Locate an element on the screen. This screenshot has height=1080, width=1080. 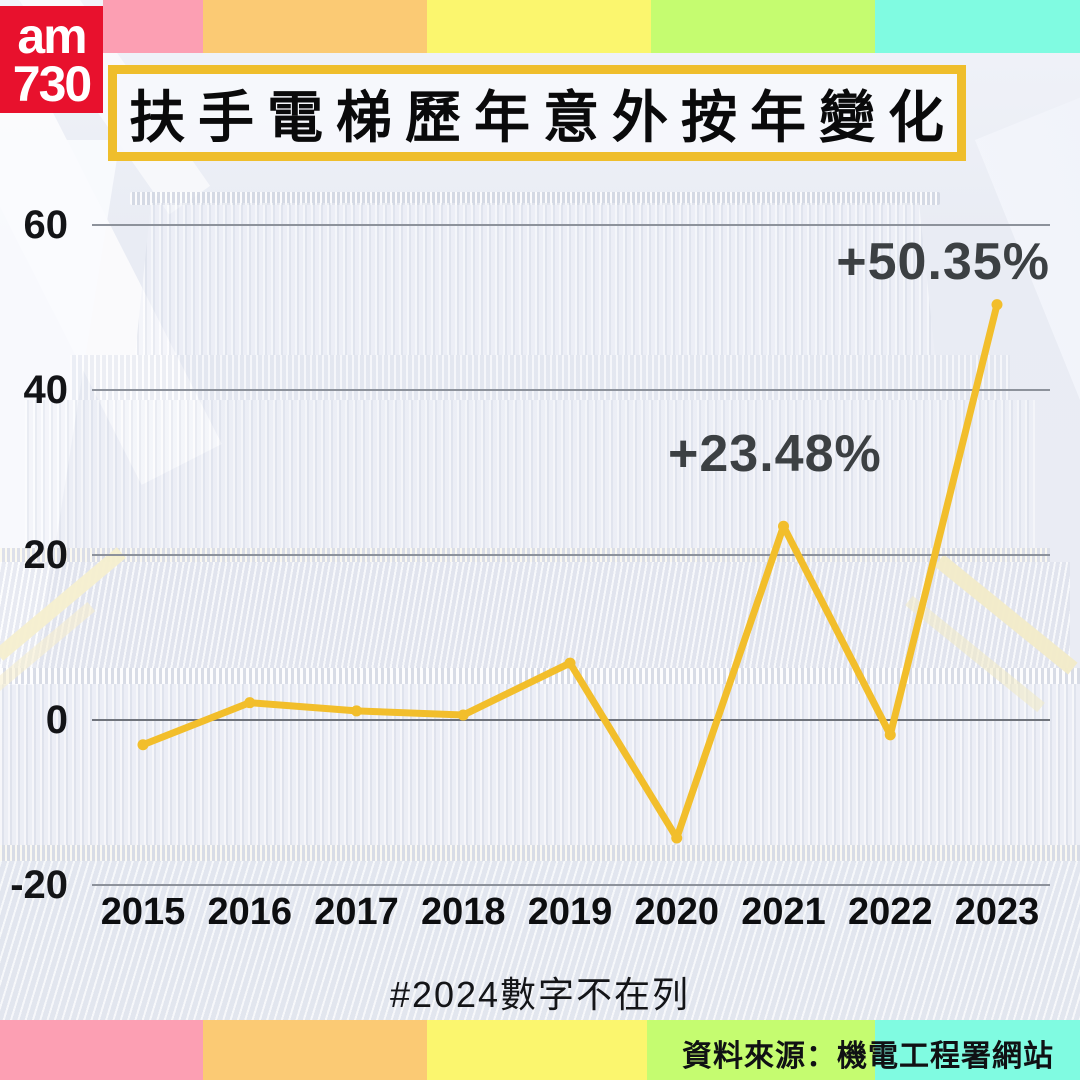
bottom-color-stripes is located at coordinates (540, 1050).